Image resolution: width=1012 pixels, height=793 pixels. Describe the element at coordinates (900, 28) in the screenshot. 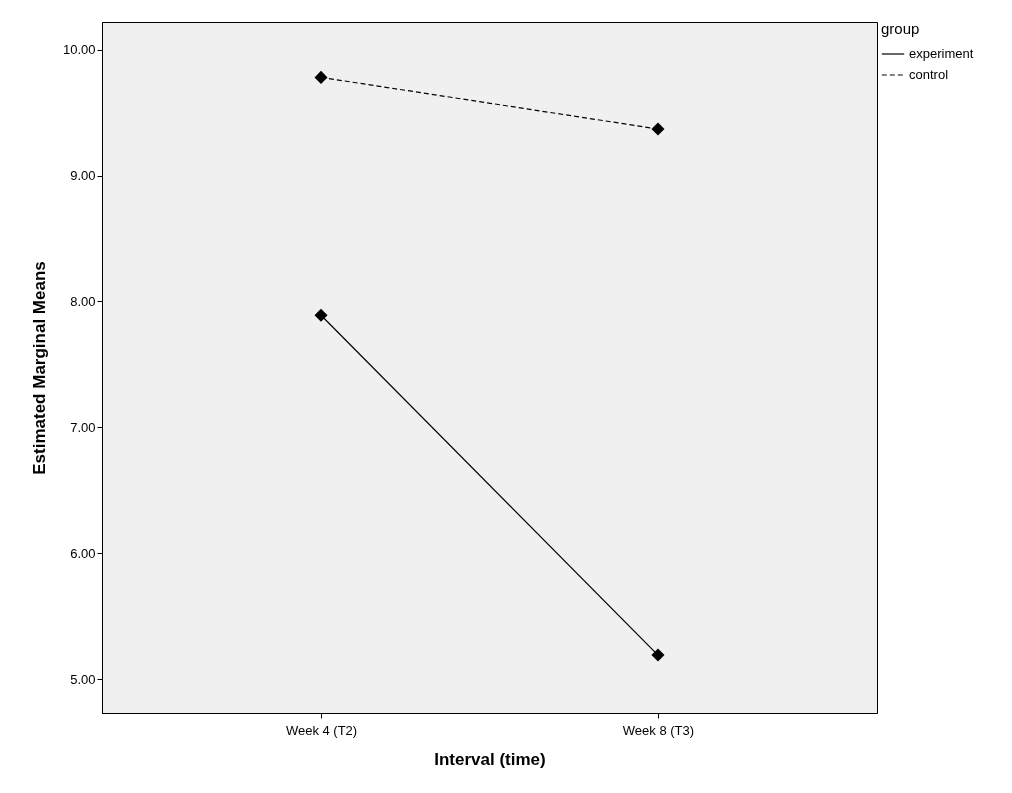

I see `legend-title: group` at that location.